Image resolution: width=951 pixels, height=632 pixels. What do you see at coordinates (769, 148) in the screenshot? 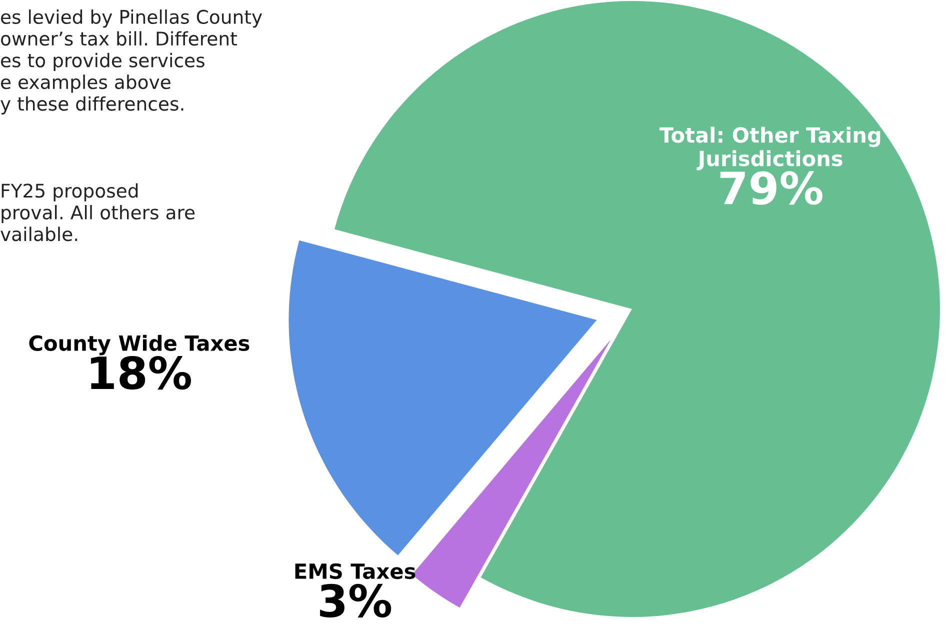
I see `slice-label: Total: Other Taxing Jurisdictions` at bounding box center [769, 148].